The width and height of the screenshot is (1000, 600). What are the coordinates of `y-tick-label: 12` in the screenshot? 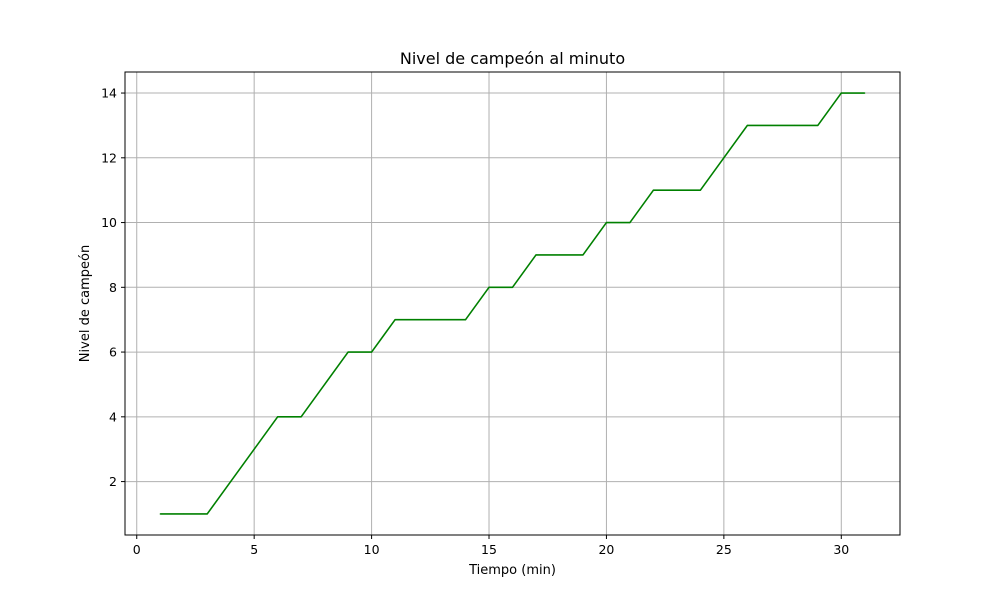 It's located at (109, 157).